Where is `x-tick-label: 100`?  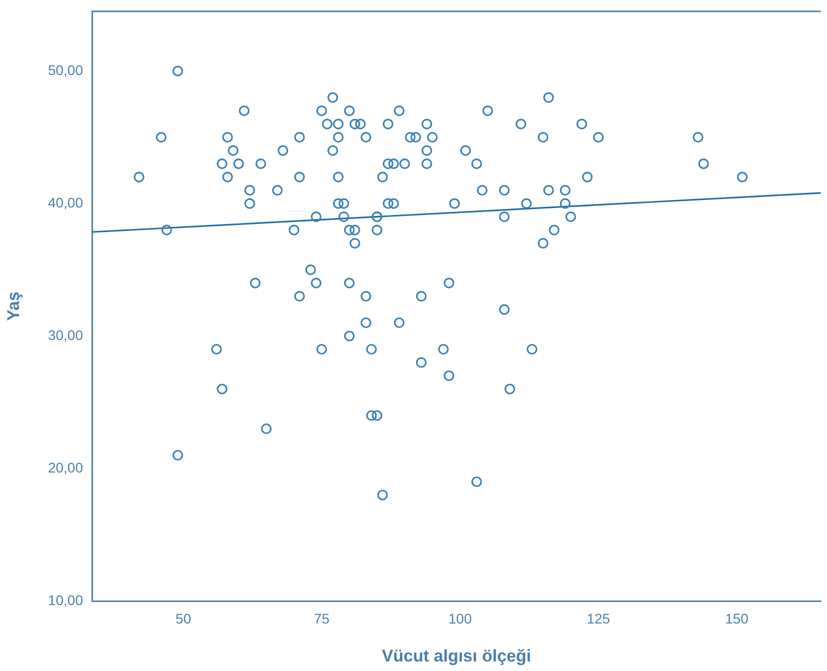
x-tick-label: 100 is located at coordinates (460, 618).